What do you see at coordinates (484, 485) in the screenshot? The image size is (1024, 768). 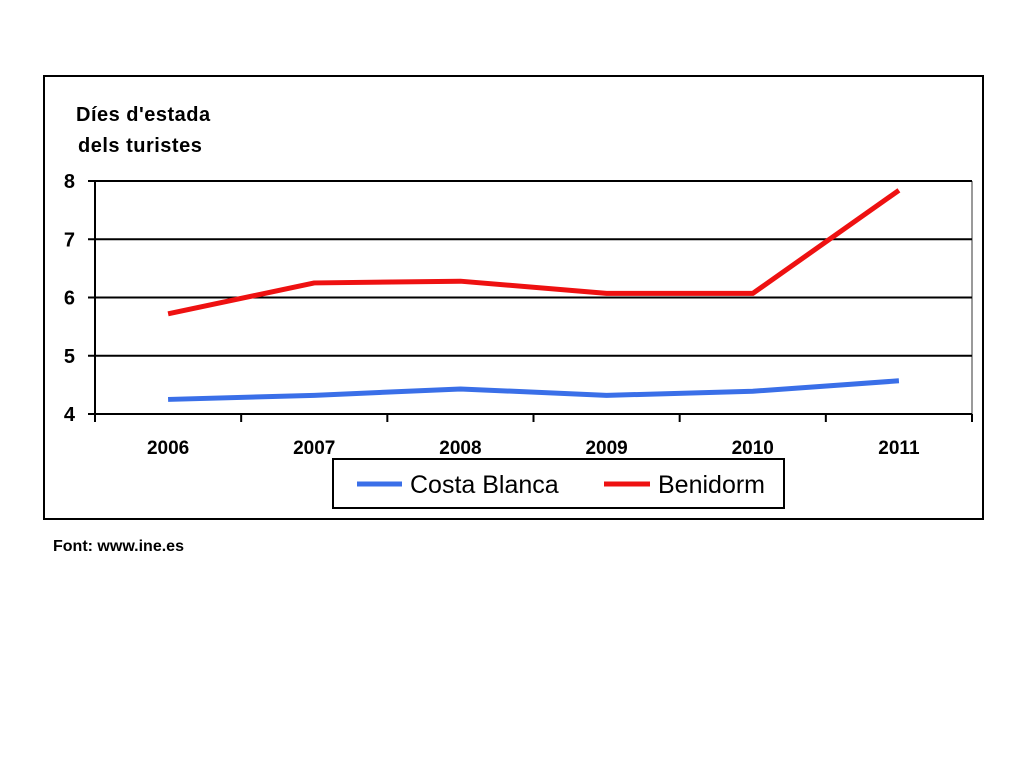 I see `legend-label-costa-blanca: Costa Blanca` at bounding box center [484, 485].